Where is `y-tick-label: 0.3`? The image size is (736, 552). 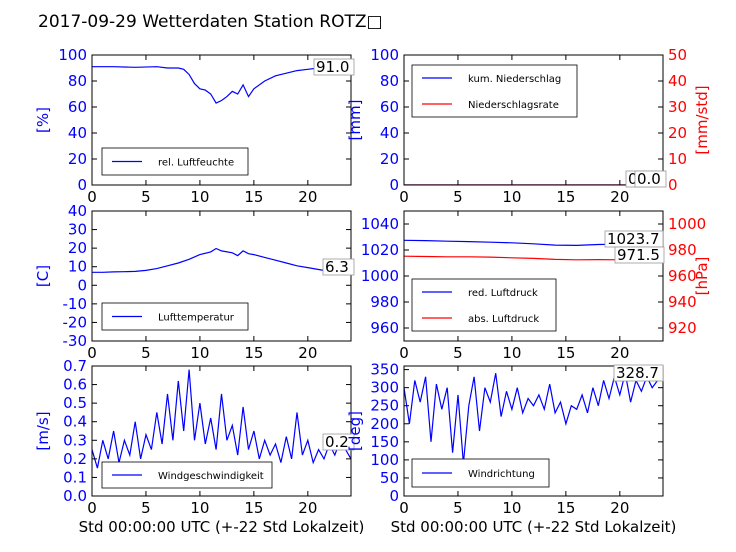 y-tick-label: 0.3 is located at coordinates (75, 440).